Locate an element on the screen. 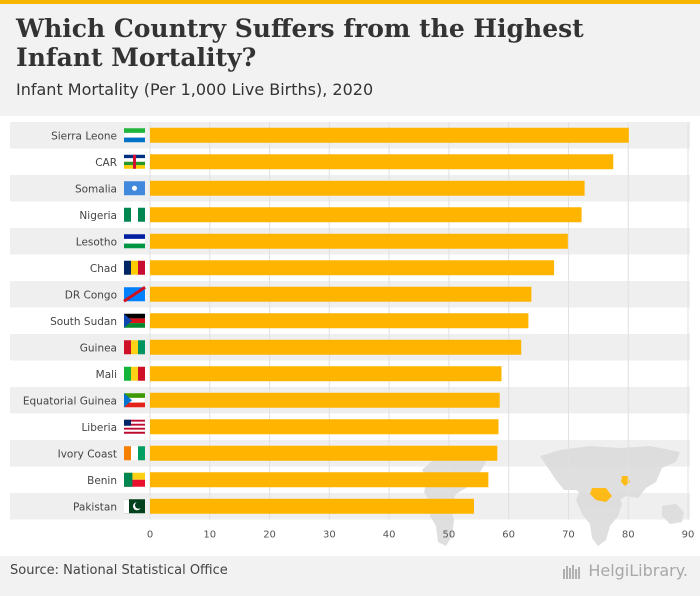 The image size is (700, 596). x-tick-label: 40 is located at coordinates (389, 535).